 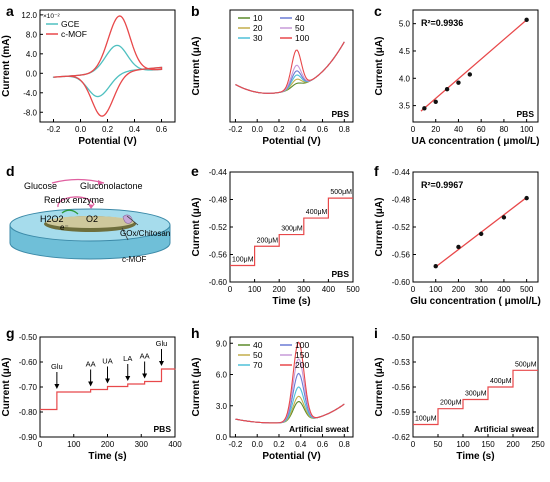 I want to click on x-tick-label: 60, so click(x=481, y=129).